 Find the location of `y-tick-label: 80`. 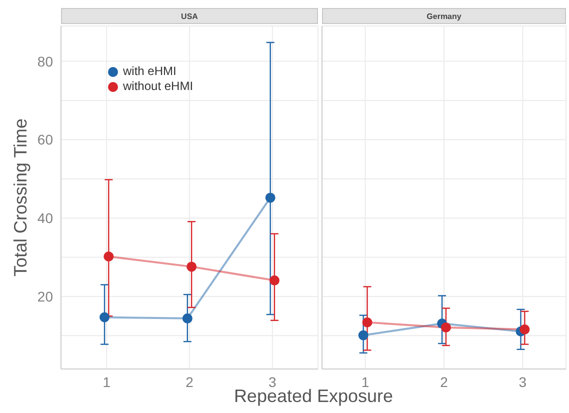

y-tick-label: 80 is located at coordinates (45, 61).